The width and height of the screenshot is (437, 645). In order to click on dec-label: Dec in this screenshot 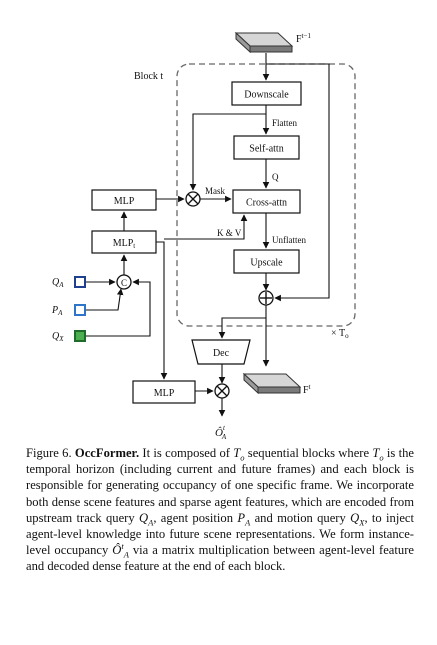, I will do `click(221, 353)`.